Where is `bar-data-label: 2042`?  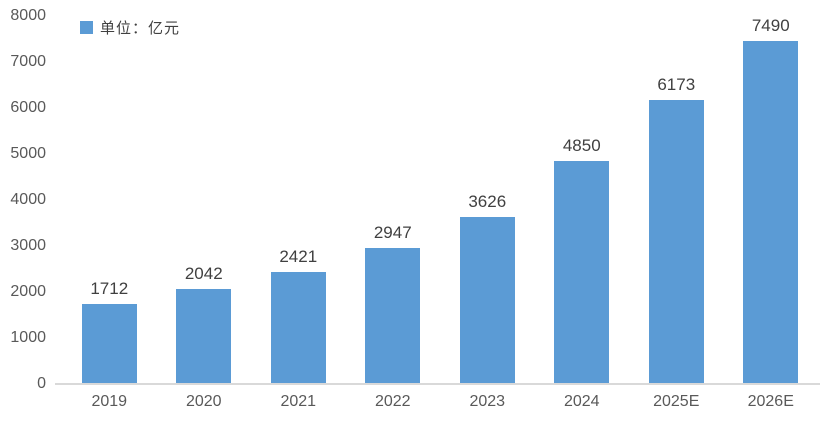 bar-data-label: 2042 is located at coordinates (203, 274).